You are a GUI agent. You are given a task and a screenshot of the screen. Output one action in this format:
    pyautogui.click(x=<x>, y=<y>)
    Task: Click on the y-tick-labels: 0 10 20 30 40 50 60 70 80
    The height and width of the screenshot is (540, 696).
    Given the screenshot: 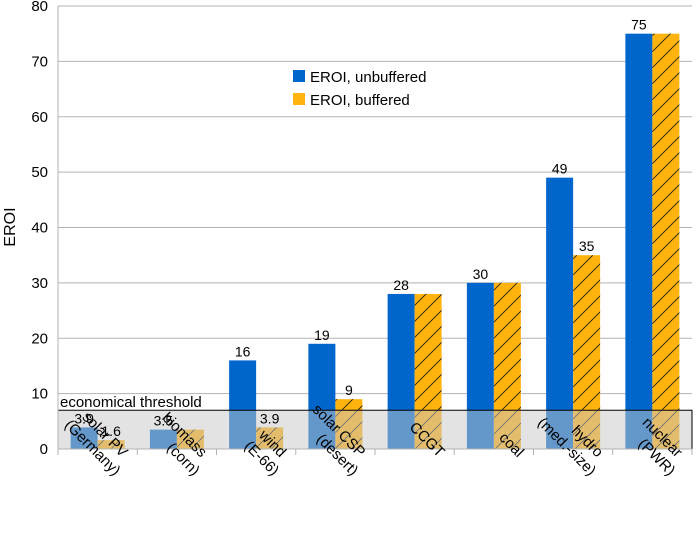 What is the action you would take?
    pyautogui.click(x=39, y=229)
    